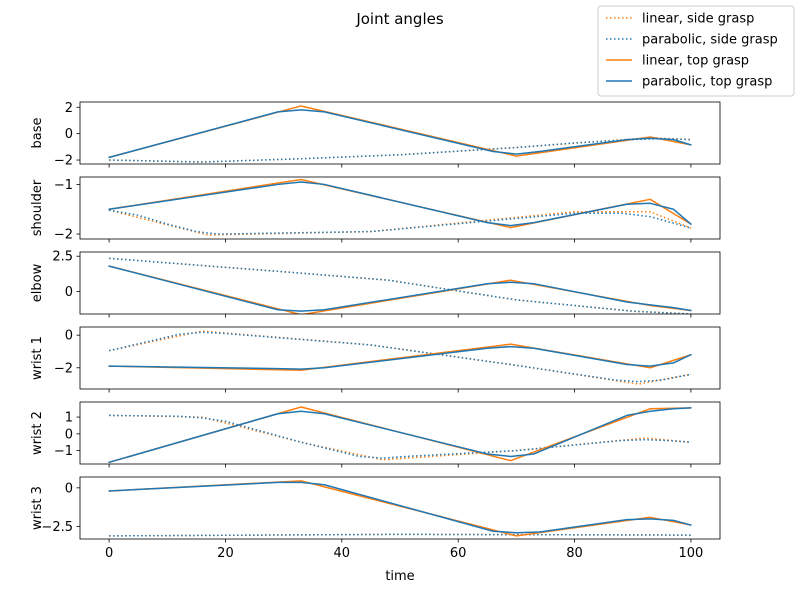  What do you see at coordinates (37, 282) in the screenshot?
I see `y-axis-label-elbow: elbow` at bounding box center [37, 282].